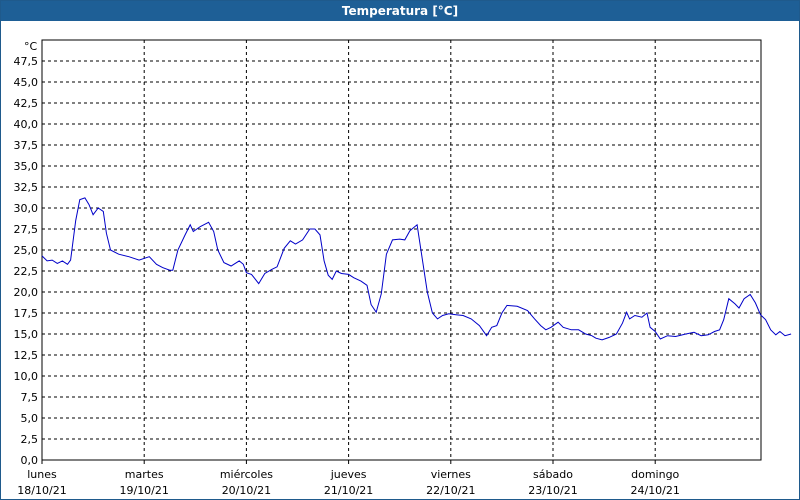  What do you see at coordinates (246, 490) in the screenshot?
I see `x-tick-date-label: 20/10/21` at bounding box center [246, 490].